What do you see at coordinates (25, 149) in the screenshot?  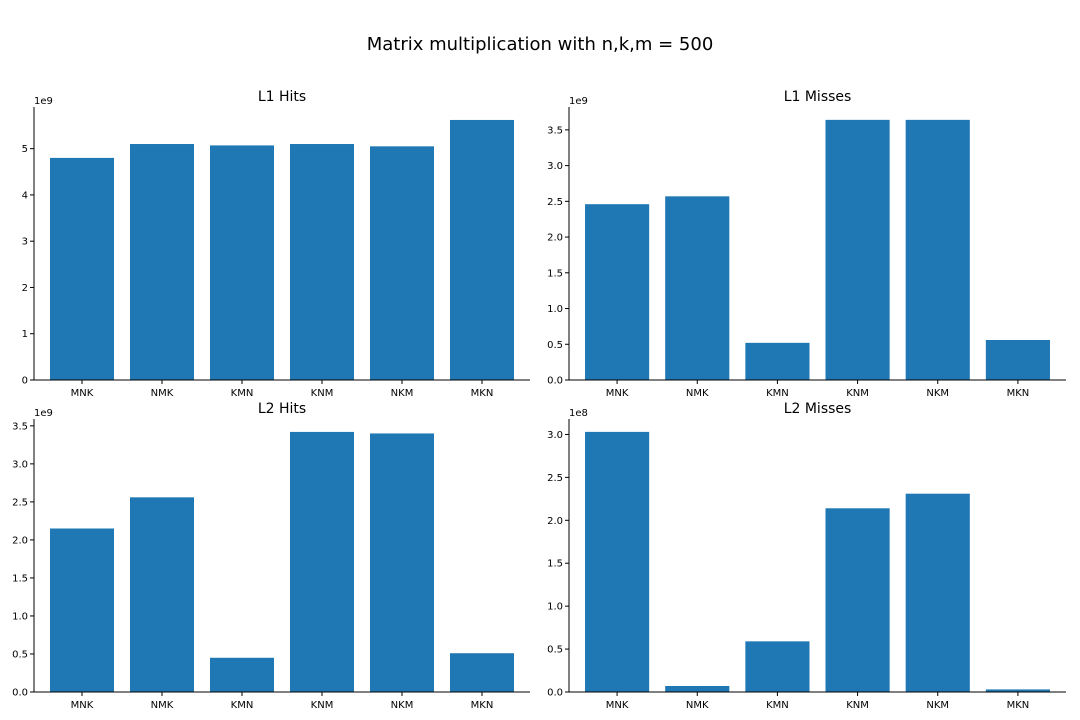 I see `y-tick-label: 5` at bounding box center [25, 149].